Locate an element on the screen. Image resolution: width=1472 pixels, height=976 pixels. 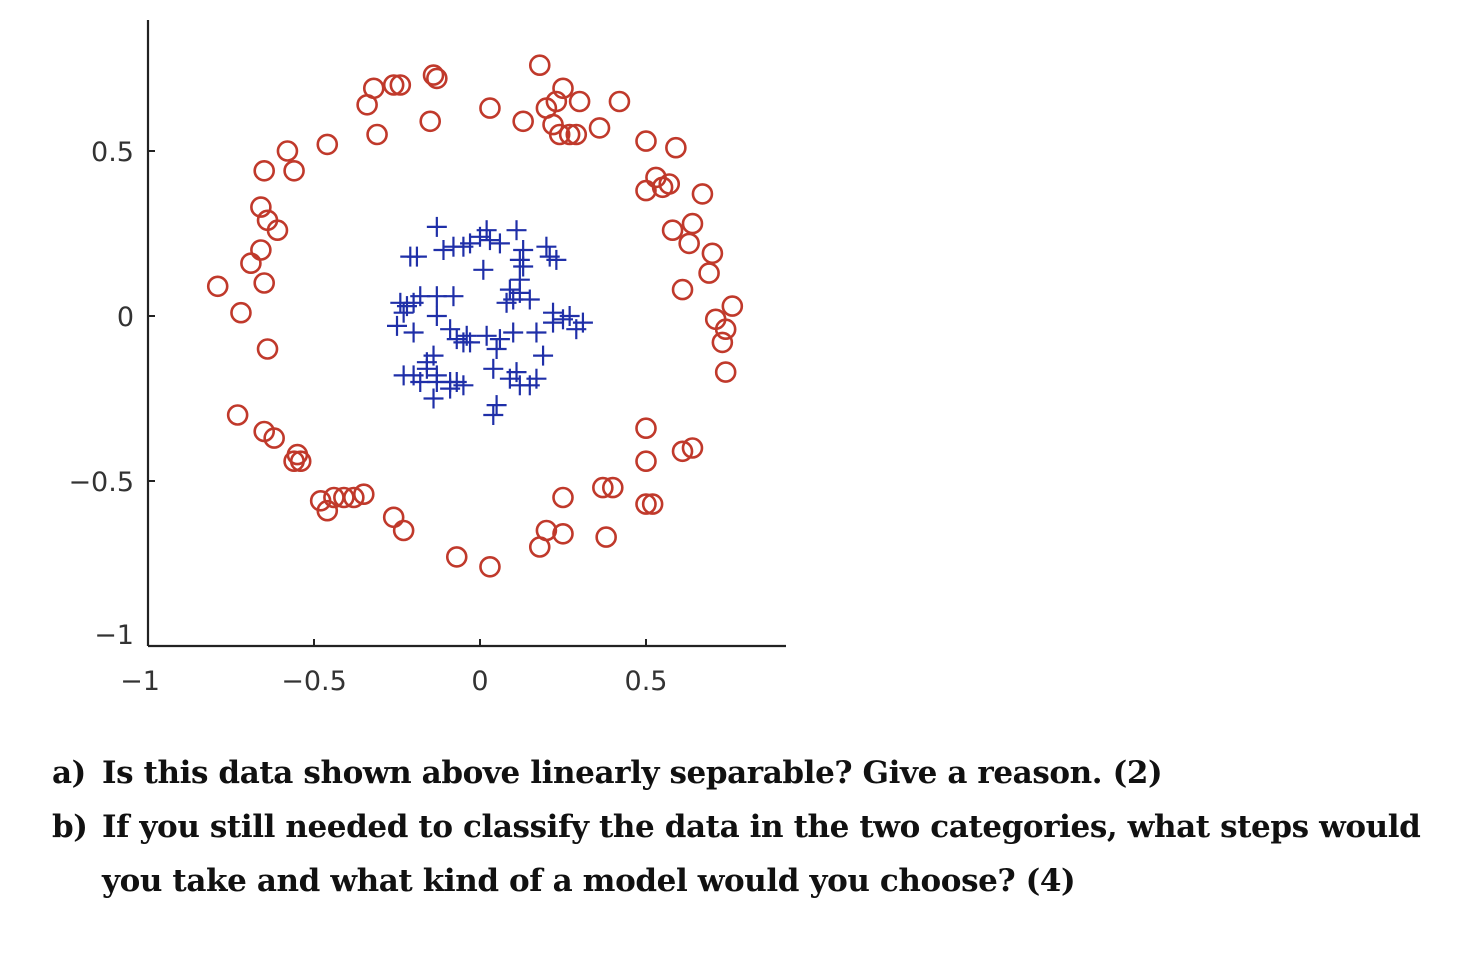
y-tick-label: 0.5 is located at coordinates (112, 152).